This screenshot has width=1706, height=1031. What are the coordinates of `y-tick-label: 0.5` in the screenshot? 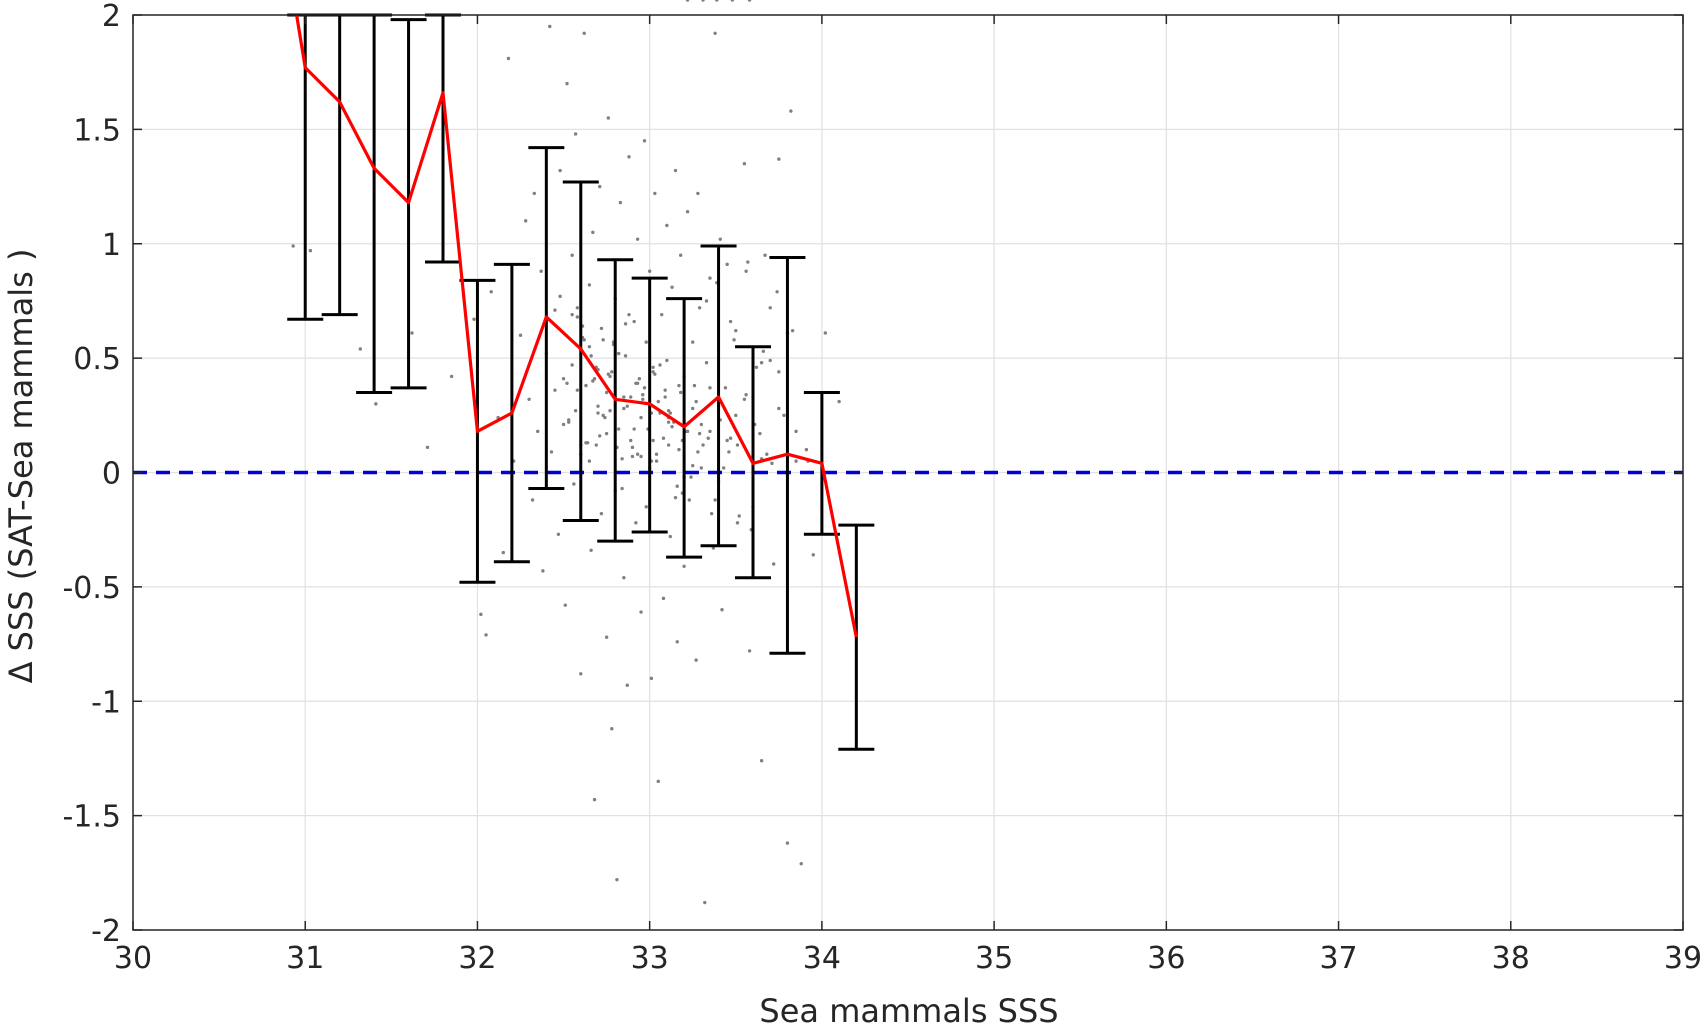 It's located at (97, 359).